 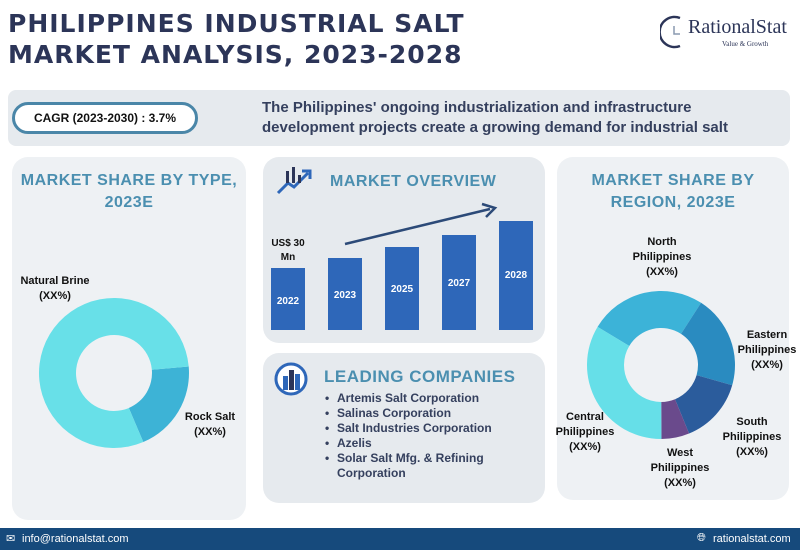 I want to click on logo-tagline: Value & Growth, so click(x=745, y=44).